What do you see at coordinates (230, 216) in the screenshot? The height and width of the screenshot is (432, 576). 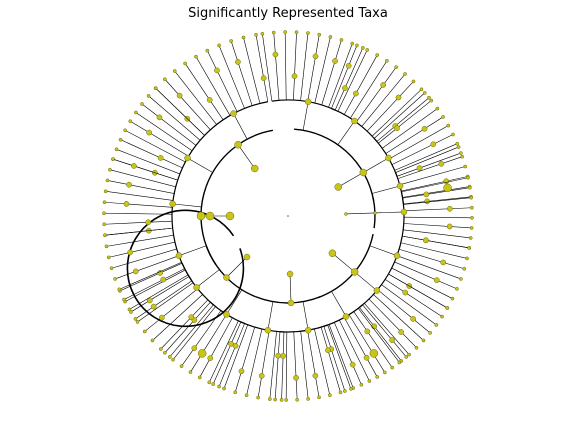 I see `ring-node` at bounding box center [230, 216].